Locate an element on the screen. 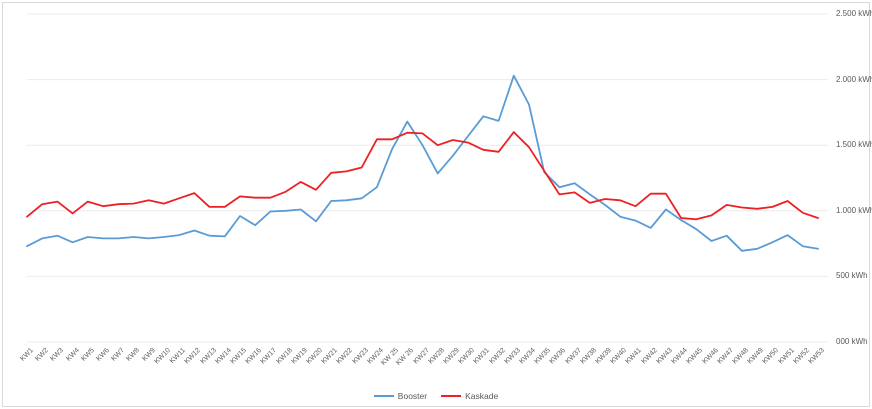  legend-label-kaskade: Kaskade is located at coordinates (482, 396).